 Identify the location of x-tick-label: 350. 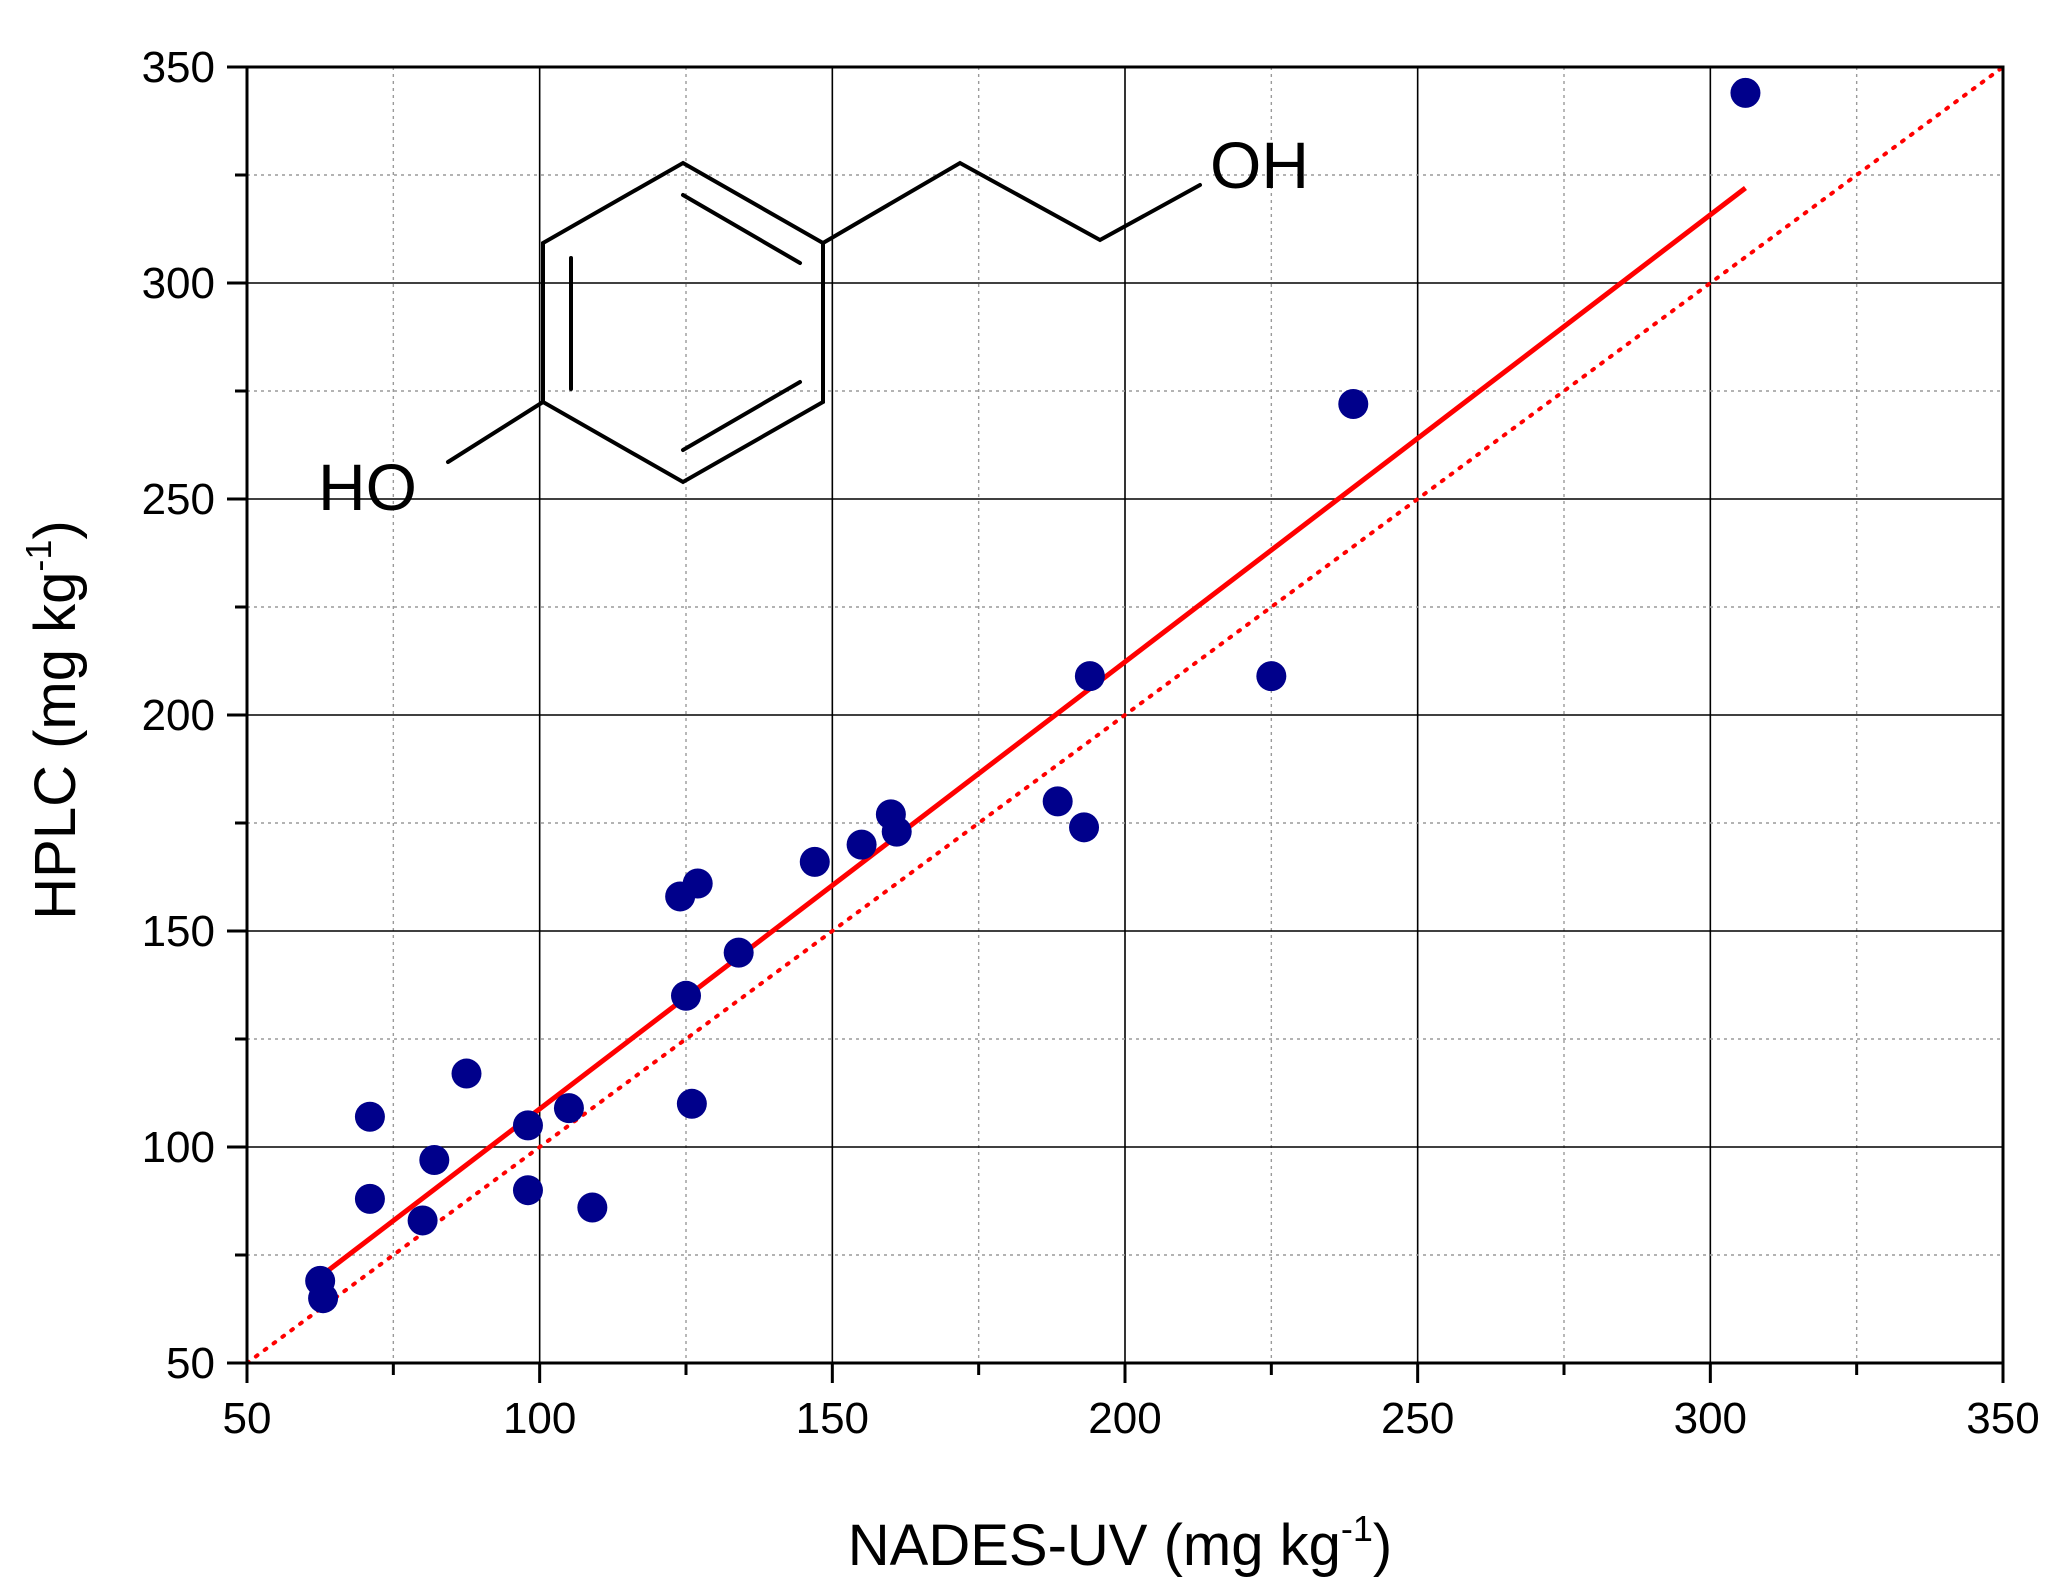
(2002, 1418).